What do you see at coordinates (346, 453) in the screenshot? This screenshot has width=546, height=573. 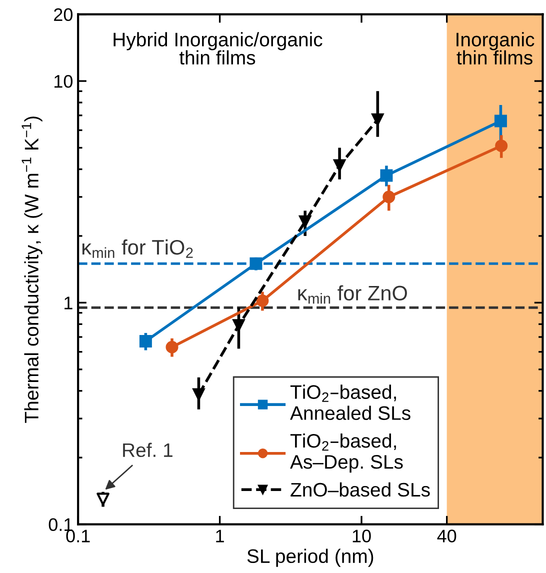 I see `legend-label: TiO$_{2}$–based, As–Dep. SLs` at bounding box center [346, 453].